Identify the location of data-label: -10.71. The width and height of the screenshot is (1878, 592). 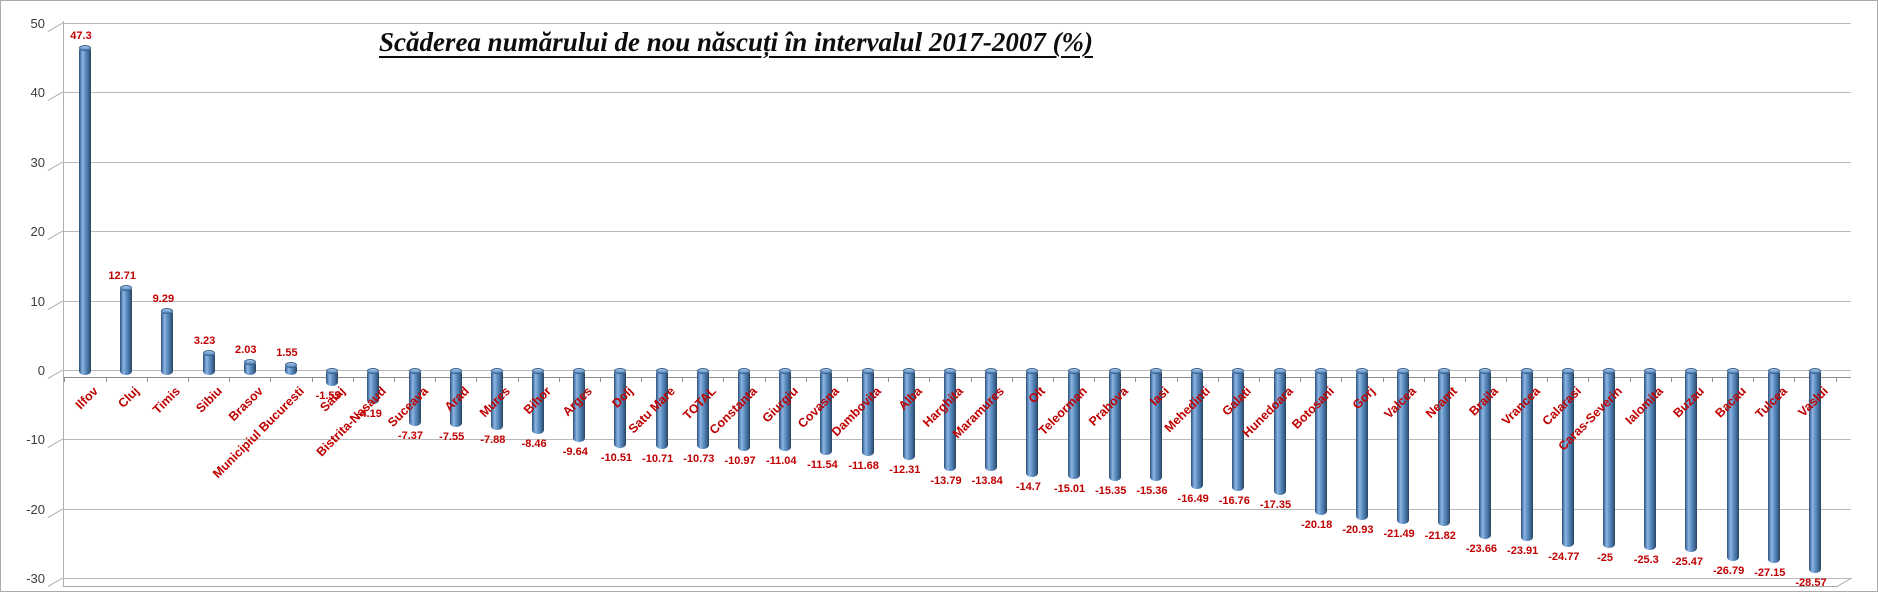
(658, 459).